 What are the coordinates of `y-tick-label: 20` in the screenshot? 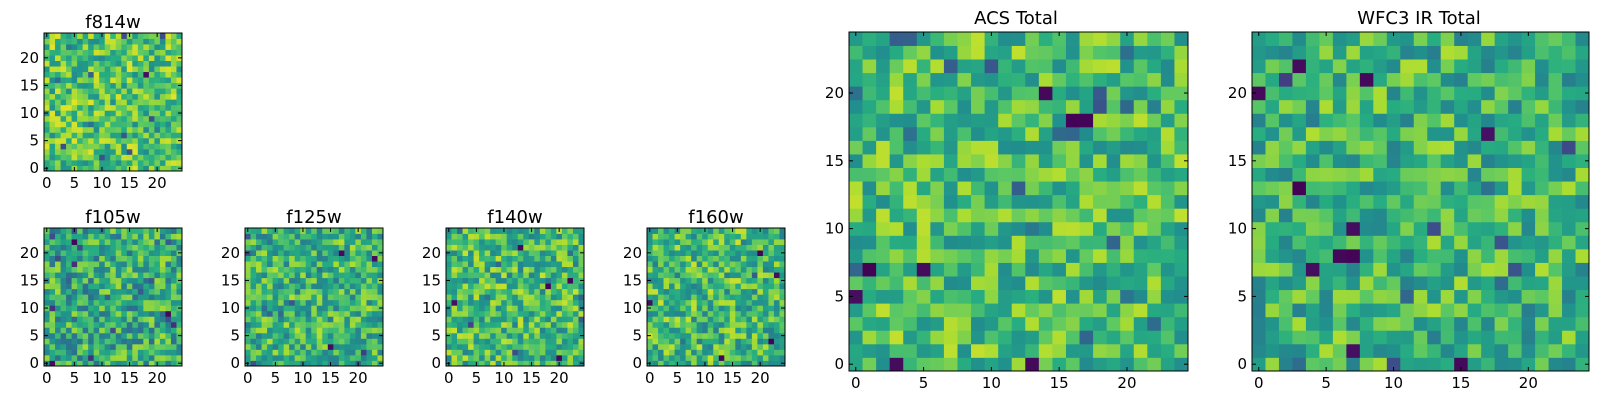 It's located at (1237, 93).